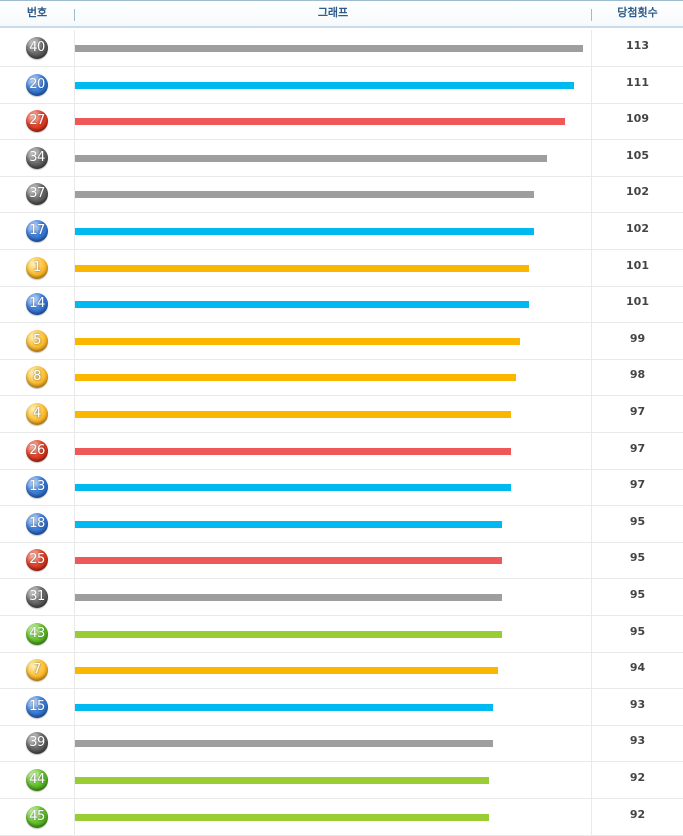 This screenshot has height=836, width=683. I want to click on table-row: 34 105, so click(341, 158).